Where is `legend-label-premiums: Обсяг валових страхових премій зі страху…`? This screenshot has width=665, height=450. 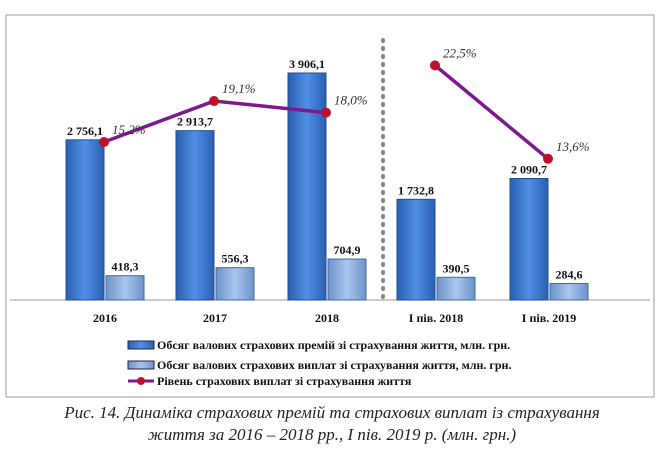
legend-label-premiums: Обсяг валових страхових премій зі страху… is located at coordinates (333, 345).